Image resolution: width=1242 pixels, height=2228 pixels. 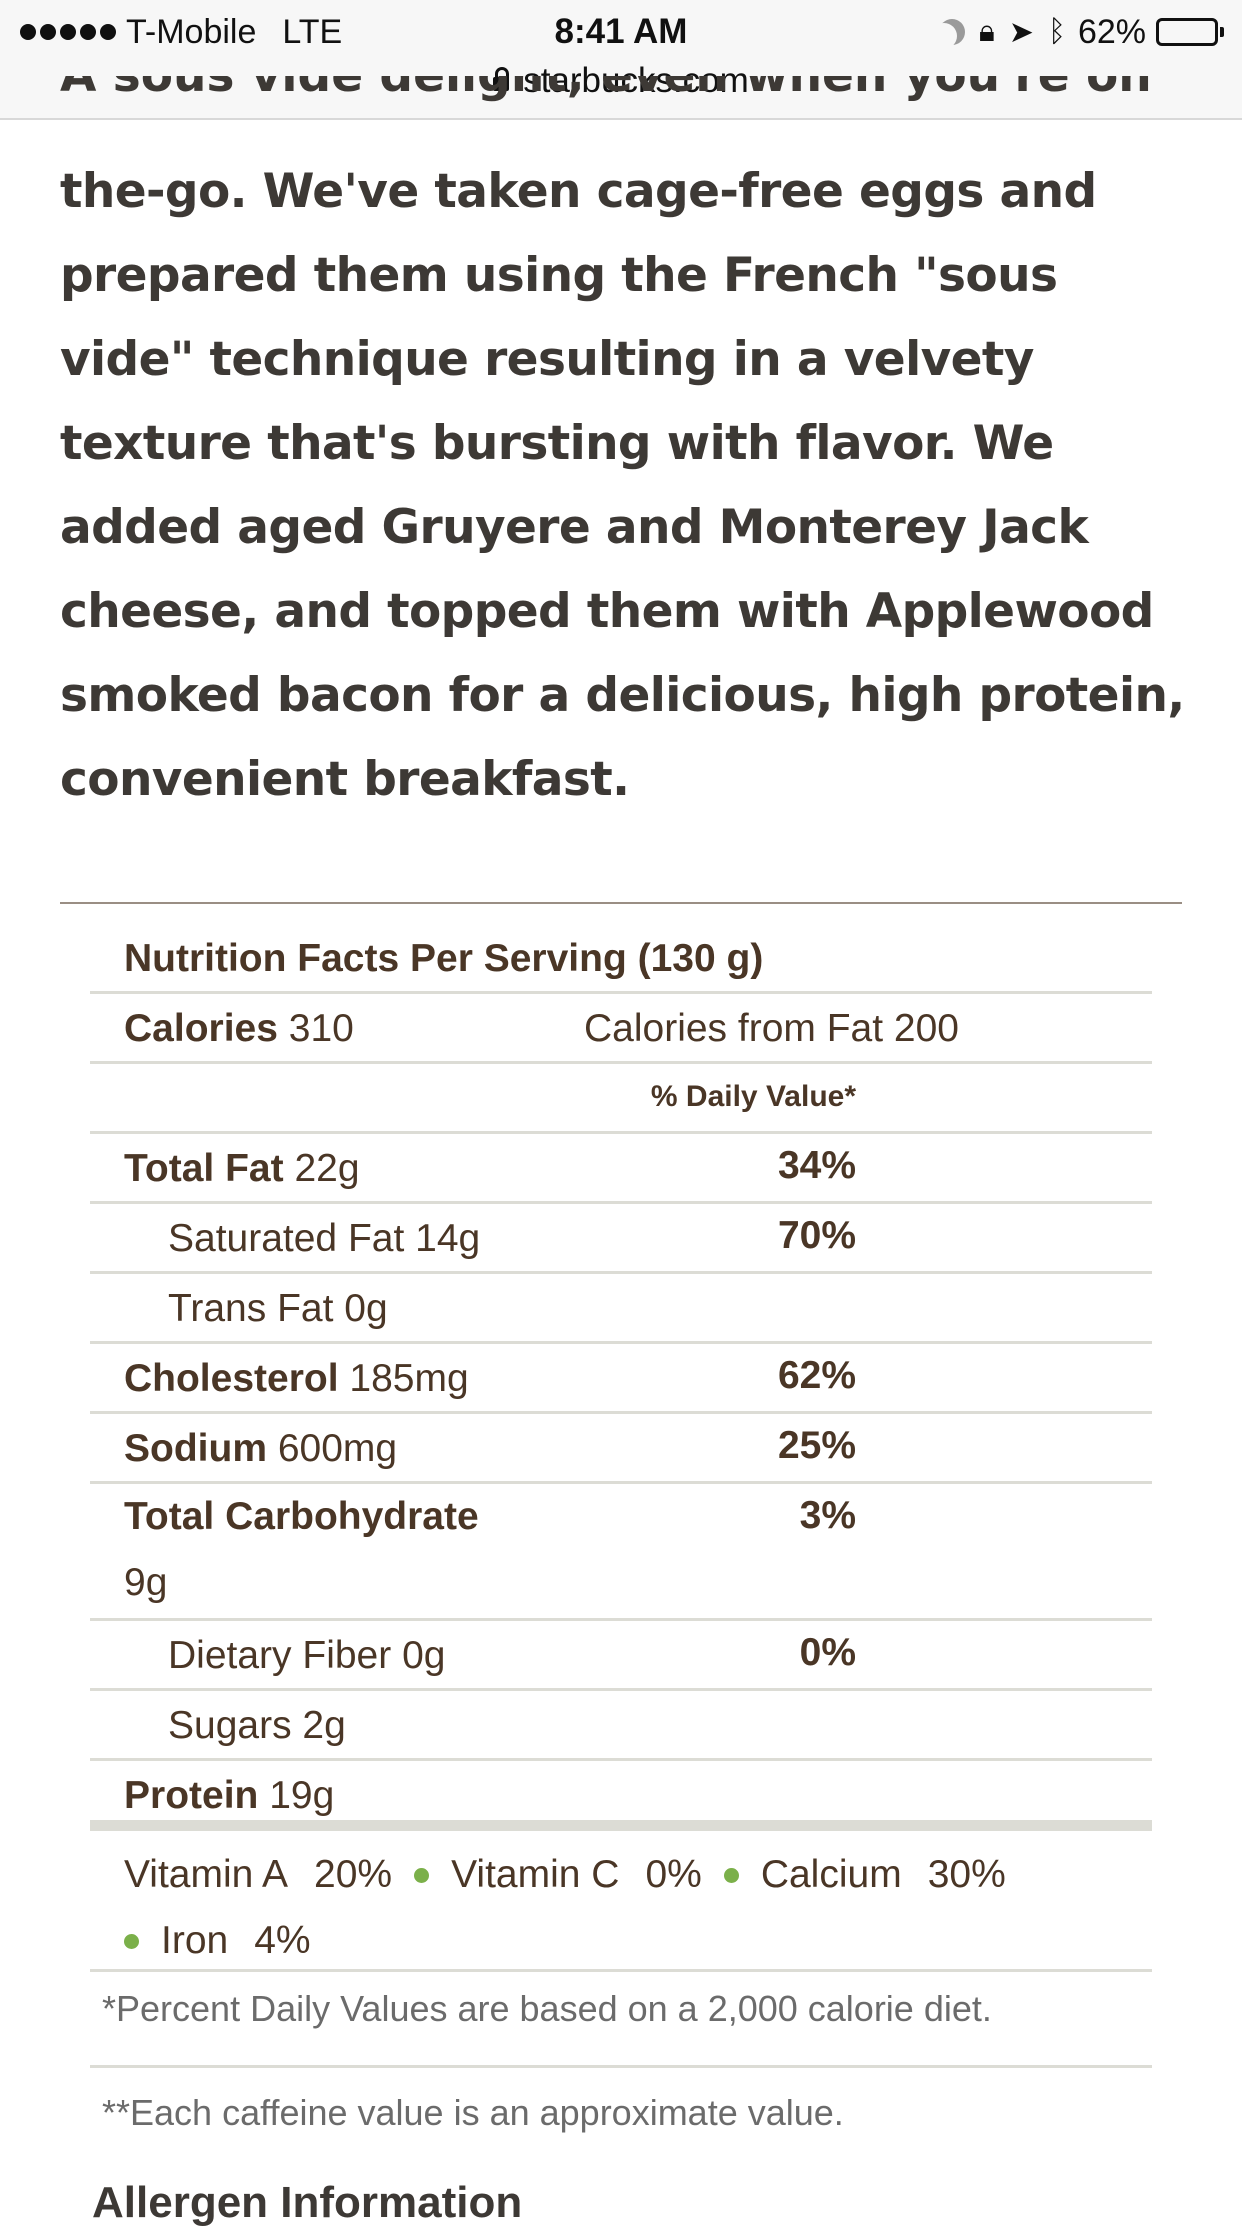 I want to click on nutrient-label: Sugars 2g, so click(x=257, y=1726).